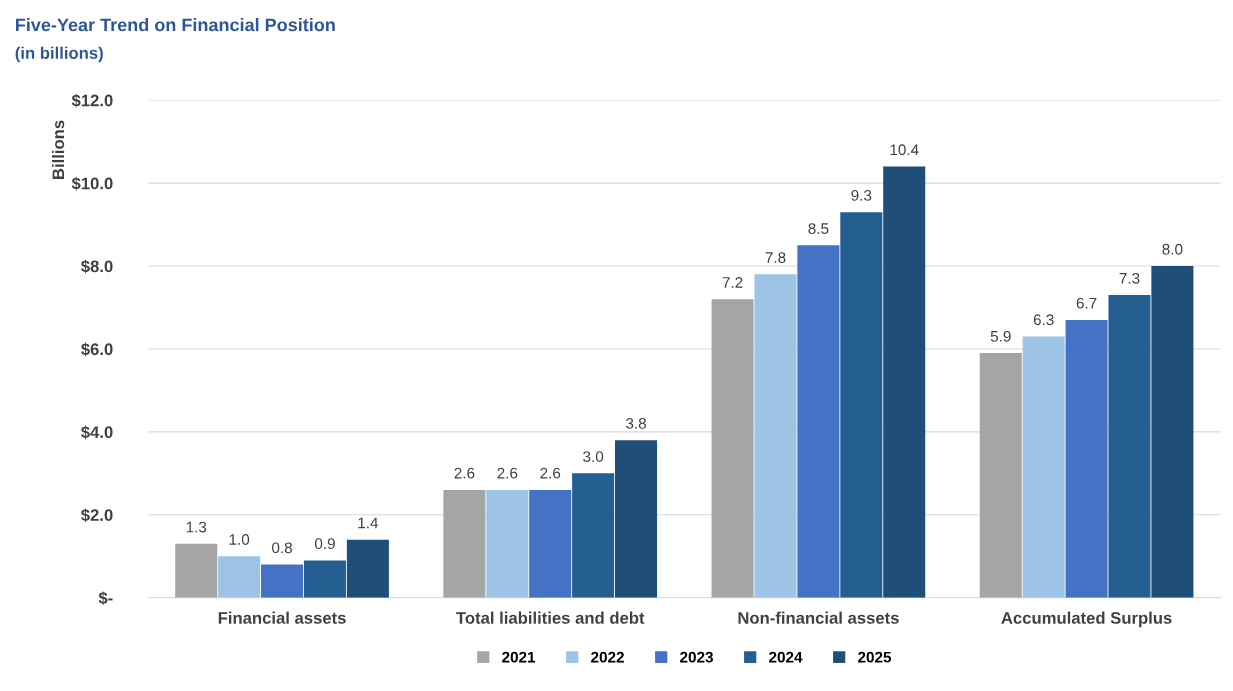 This screenshot has width=1233, height=691. What do you see at coordinates (97, 432) in the screenshot?
I see `y-tick-label: $4.0` at bounding box center [97, 432].